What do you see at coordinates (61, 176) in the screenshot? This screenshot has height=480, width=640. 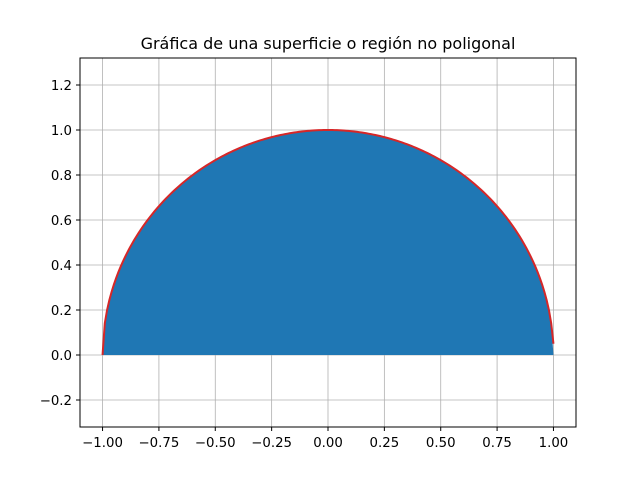 I see `y-tick-label: 0.8` at bounding box center [61, 176].